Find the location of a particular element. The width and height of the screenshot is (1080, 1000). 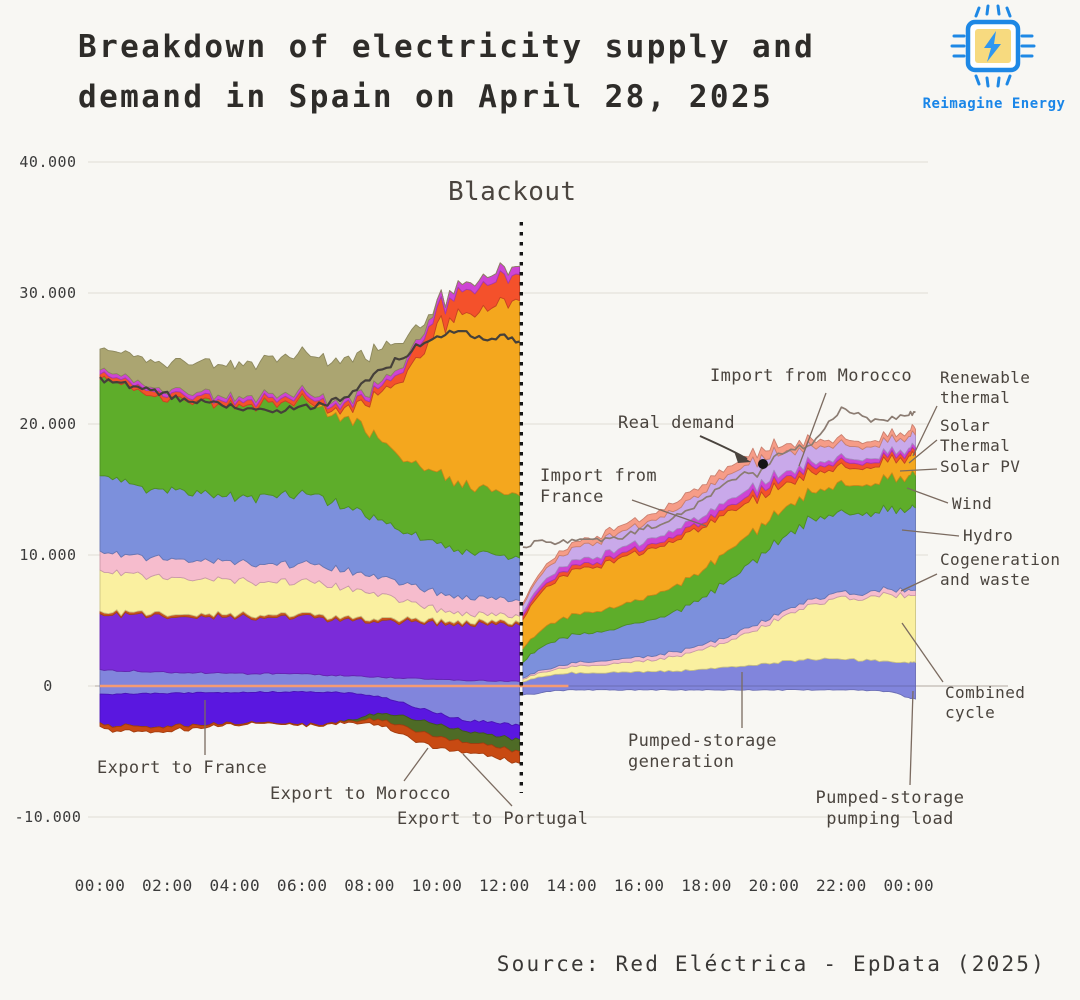

real-demand-arrowhead is located at coordinates (742, 457).